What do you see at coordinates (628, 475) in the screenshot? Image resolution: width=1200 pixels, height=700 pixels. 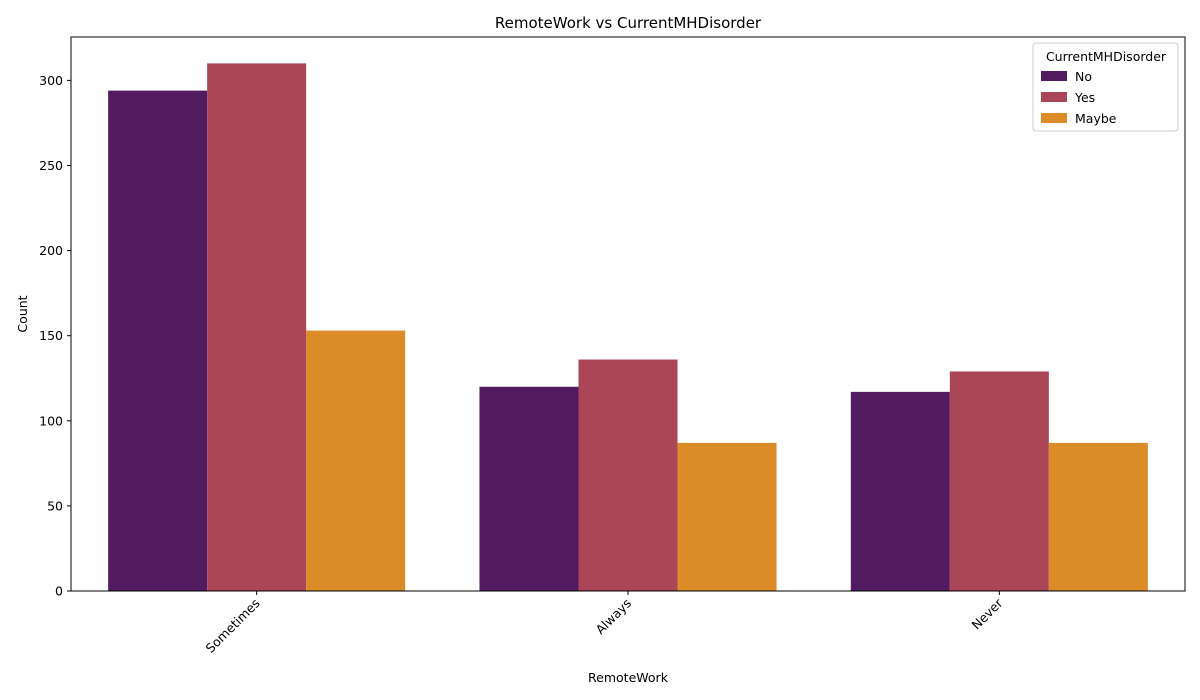 I see `bar-always-yes` at bounding box center [628, 475].